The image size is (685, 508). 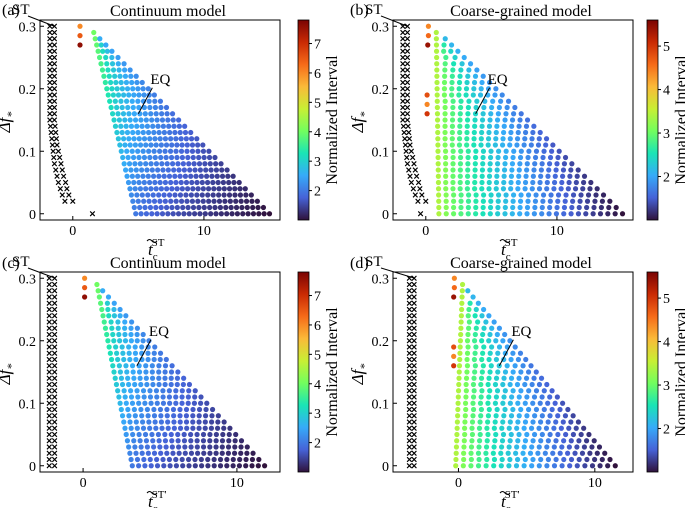 I want to click on colorbar-tick-label: 7, so click(x=317, y=297).